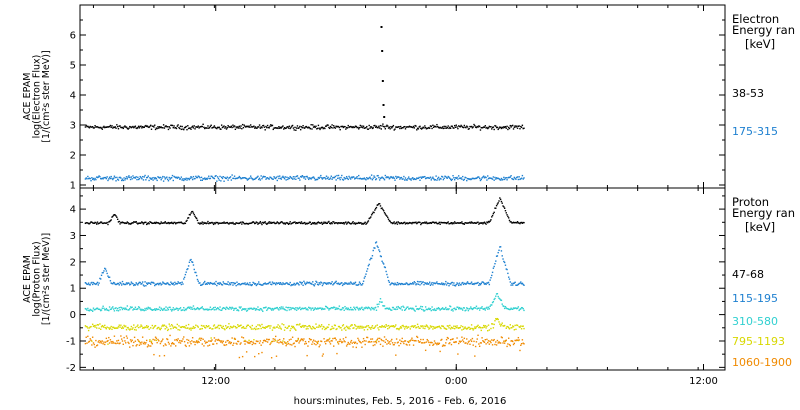 Image resolution: width=800 pixels, height=410 pixels. What do you see at coordinates (73, 236) in the screenshot?
I see `y-tick-label: 3` at bounding box center [73, 236].